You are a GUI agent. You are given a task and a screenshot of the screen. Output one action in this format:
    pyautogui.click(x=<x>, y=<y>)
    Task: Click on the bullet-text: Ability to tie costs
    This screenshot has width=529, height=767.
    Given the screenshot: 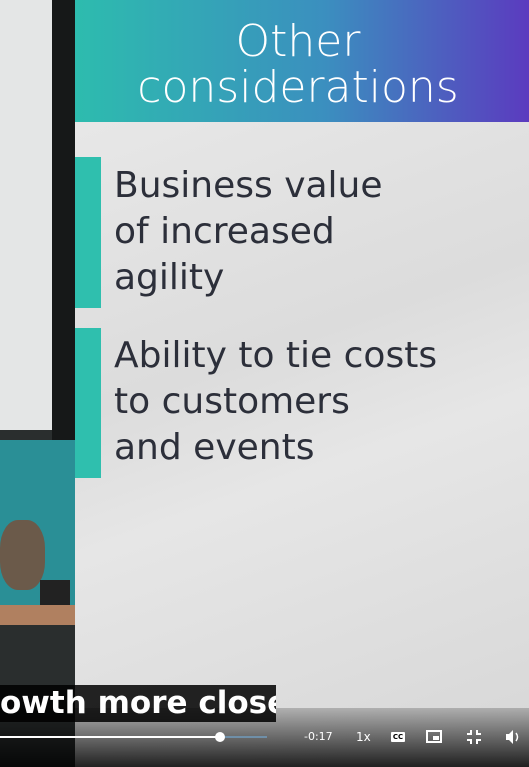 What is the action you would take?
    pyautogui.click(x=276, y=355)
    